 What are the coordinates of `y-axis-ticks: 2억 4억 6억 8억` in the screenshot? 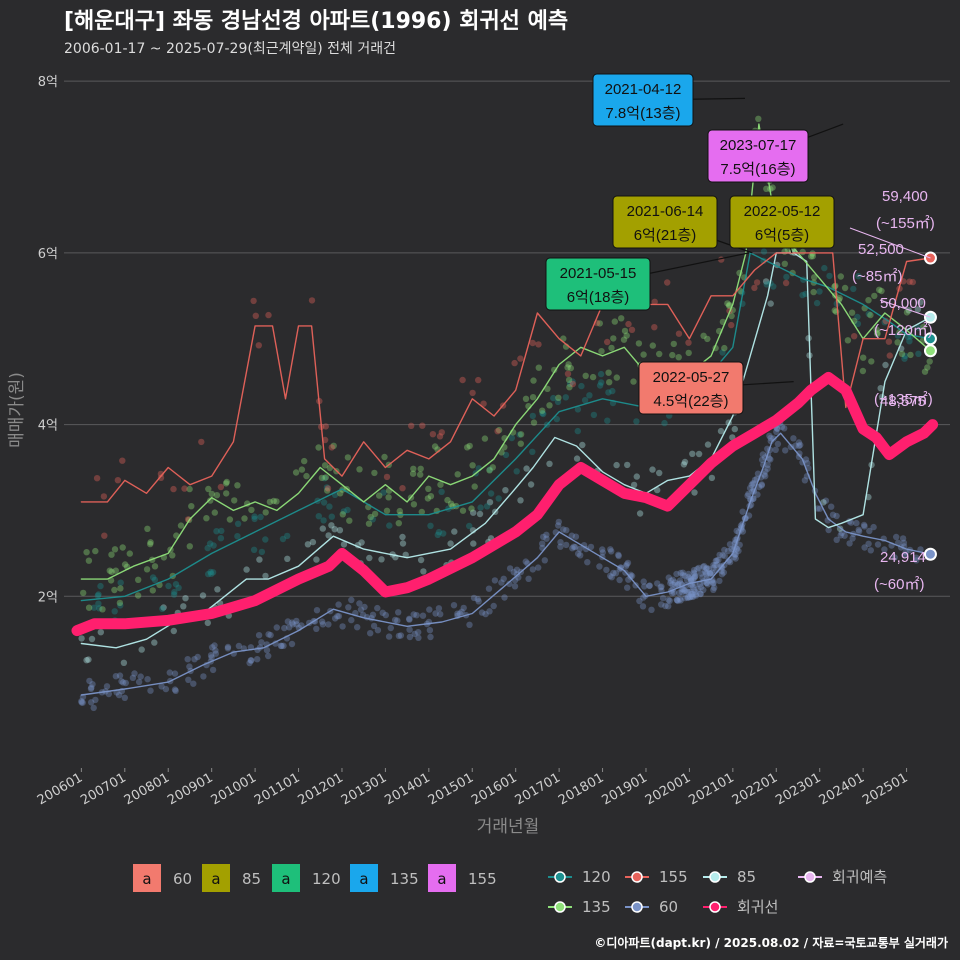 It's located at (48, 340).